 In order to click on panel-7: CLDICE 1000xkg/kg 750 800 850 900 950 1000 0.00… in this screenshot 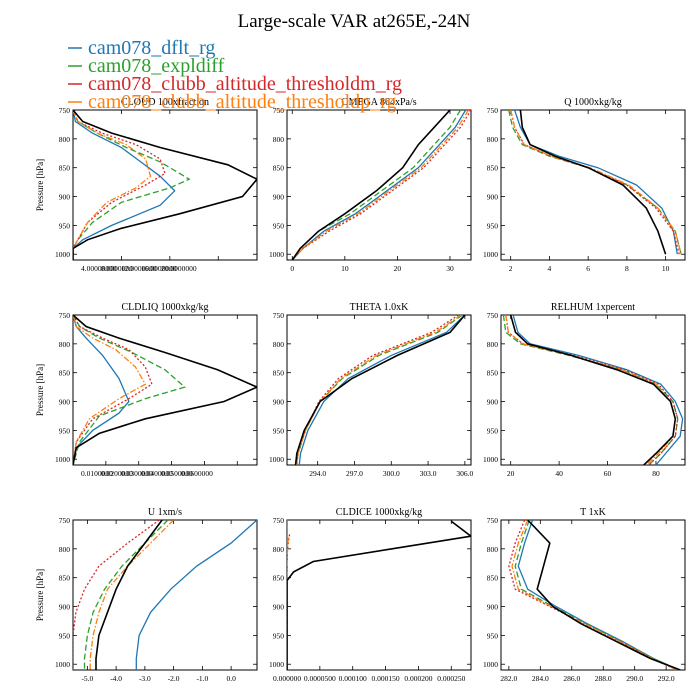, I will do `click(370, 595)`.